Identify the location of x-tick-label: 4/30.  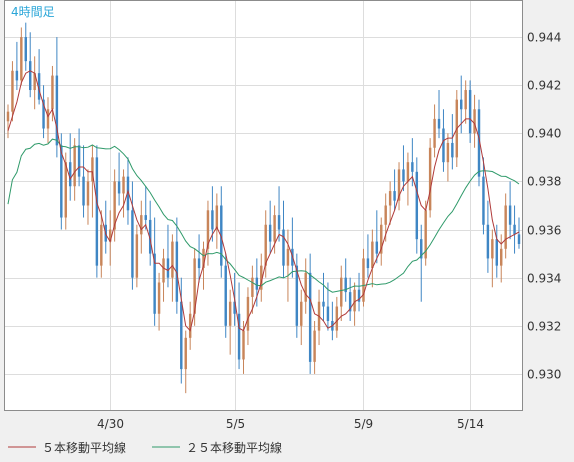
(110, 424).